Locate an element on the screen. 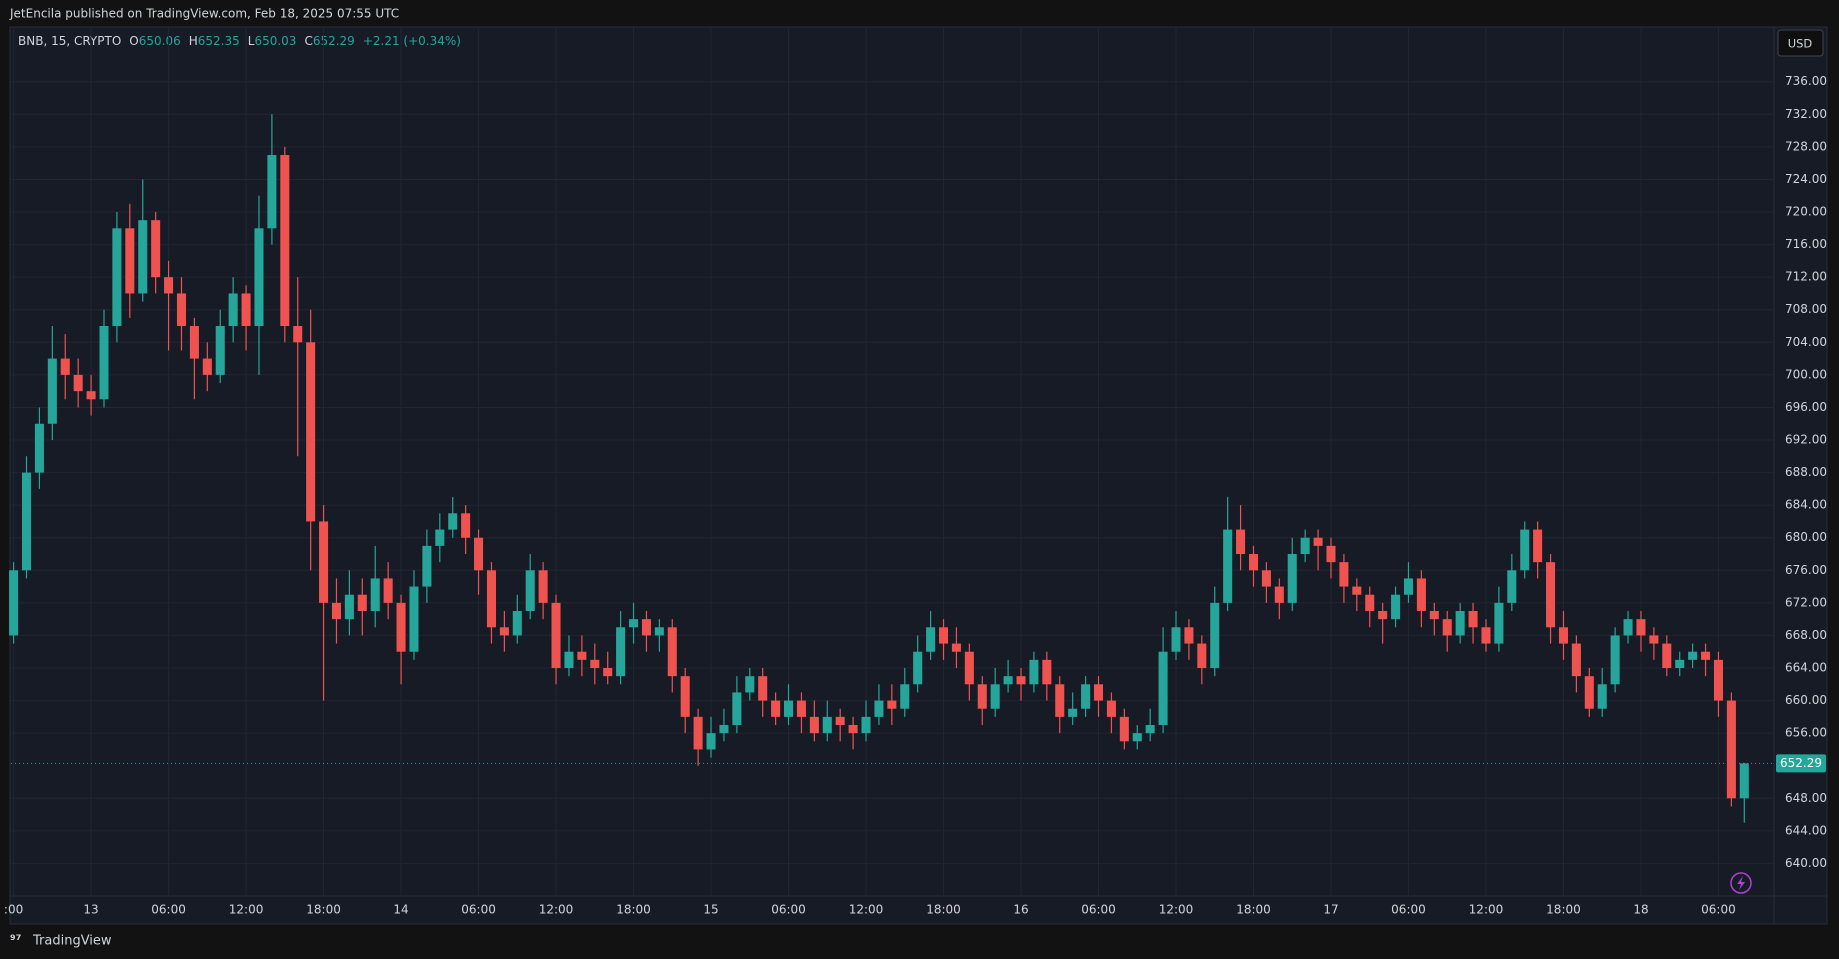 This screenshot has height=959, width=1839. ohlc-label: H is located at coordinates (193, 41).